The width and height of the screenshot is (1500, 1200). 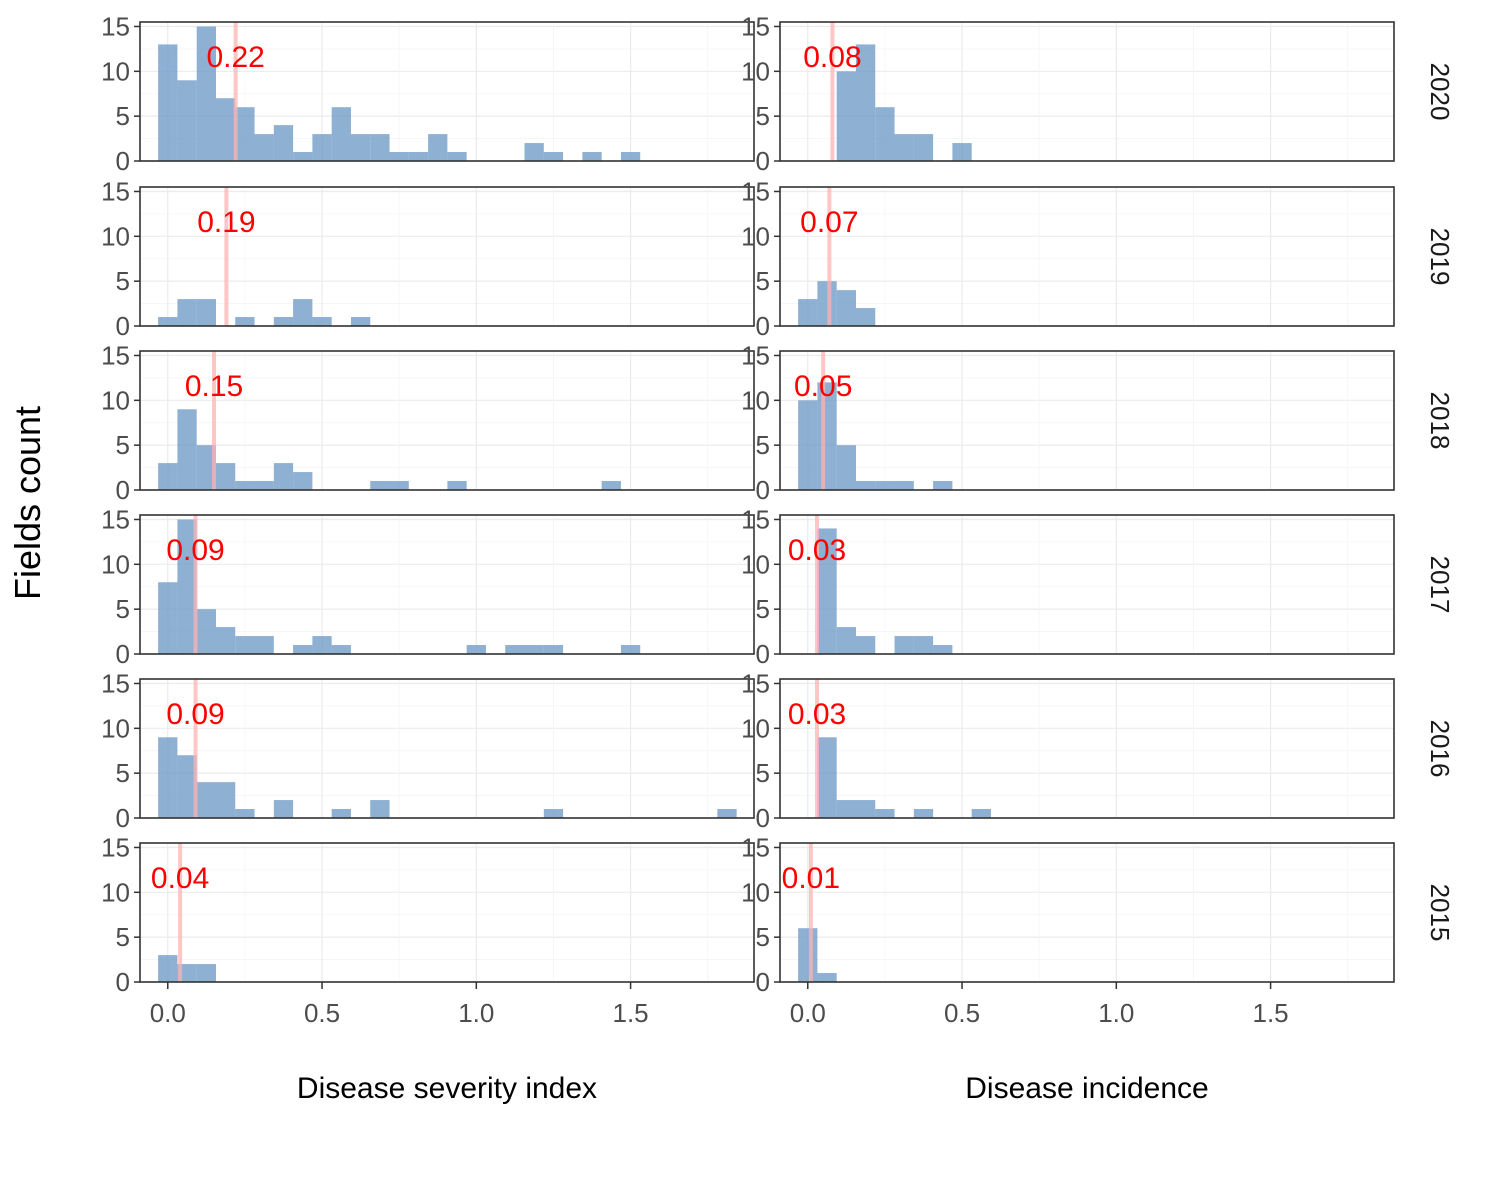 What do you see at coordinates (1068, 930) in the screenshot?
I see `panel-2015-incidence: 0.01 0 5 10 15 0.0 0.5 1.0 1.5` at bounding box center [1068, 930].